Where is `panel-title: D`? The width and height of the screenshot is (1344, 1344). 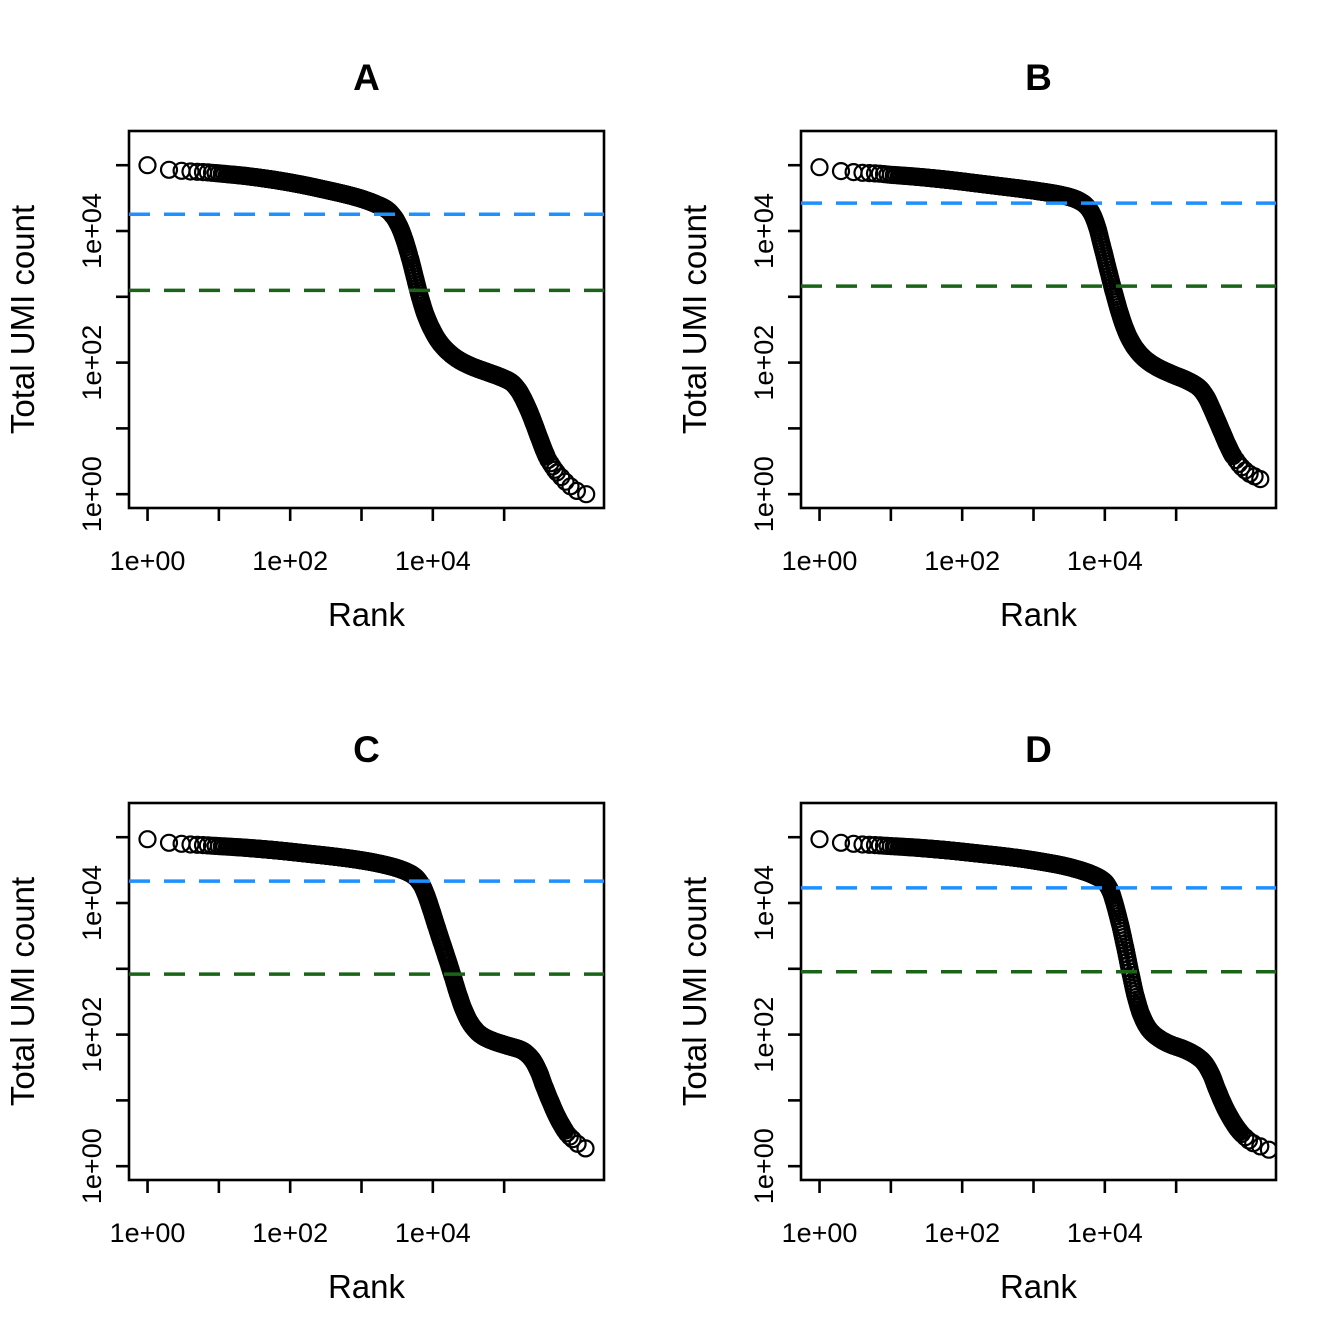
panel-title: D is located at coordinates (1038, 749).